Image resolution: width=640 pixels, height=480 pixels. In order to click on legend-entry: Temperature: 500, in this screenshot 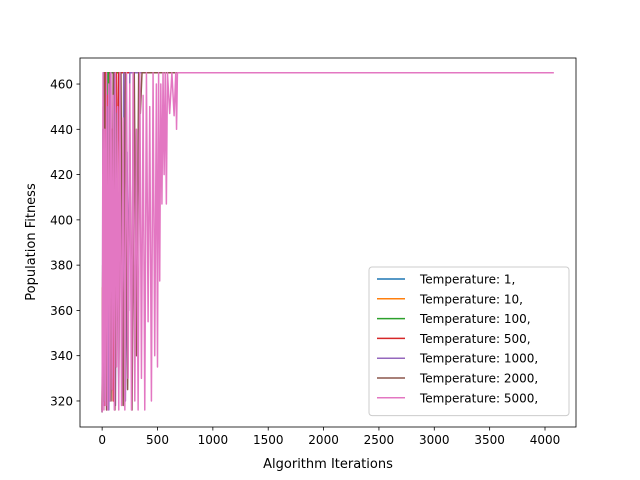, I will do `click(475, 339)`.